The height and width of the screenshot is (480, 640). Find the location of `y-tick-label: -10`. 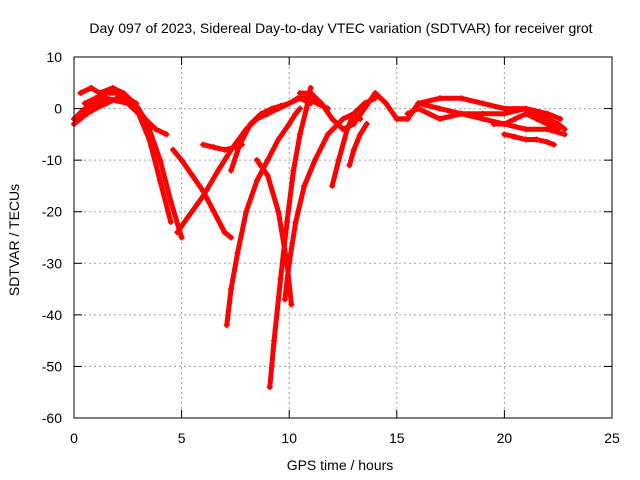

y-tick-label: -10 is located at coordinates (52, 160).